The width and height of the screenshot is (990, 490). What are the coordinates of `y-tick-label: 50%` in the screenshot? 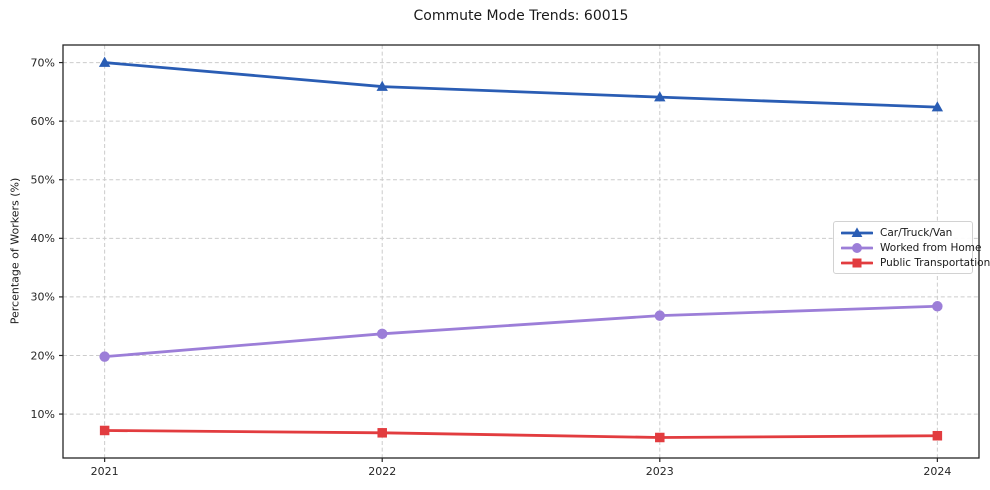 It's located at (43, 180).